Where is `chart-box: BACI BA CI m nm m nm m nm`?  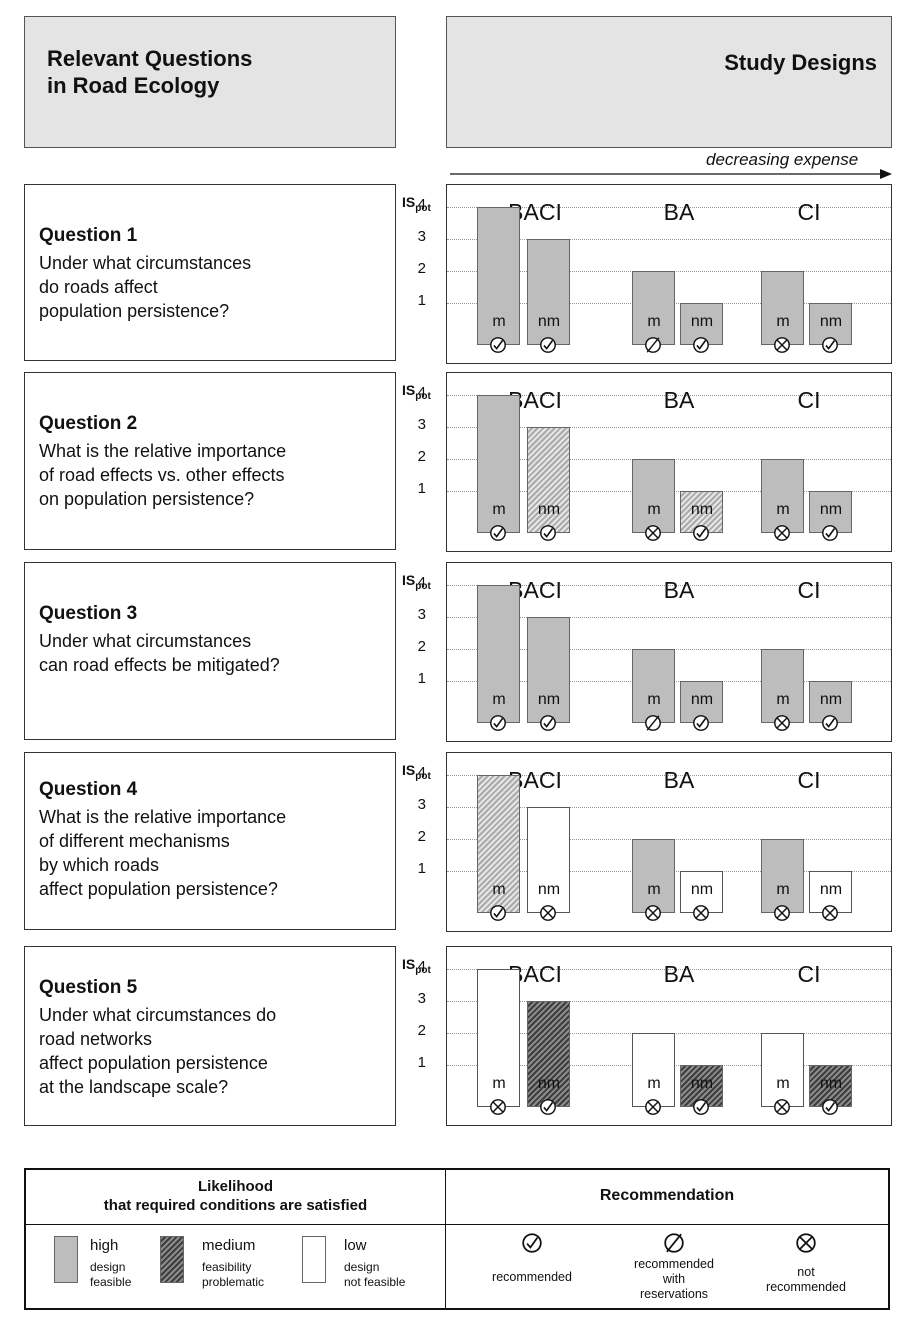 chart-box: BACI BA CI m nm m nm m nm is located at coordinates (669, 842).